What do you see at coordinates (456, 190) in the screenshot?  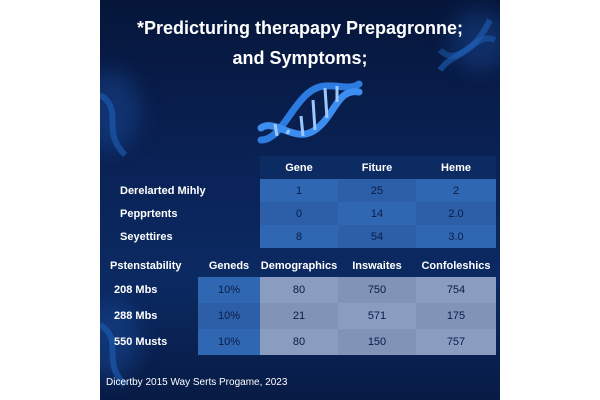 I see `table1-cell: 2` at bounding box center [456, 190].